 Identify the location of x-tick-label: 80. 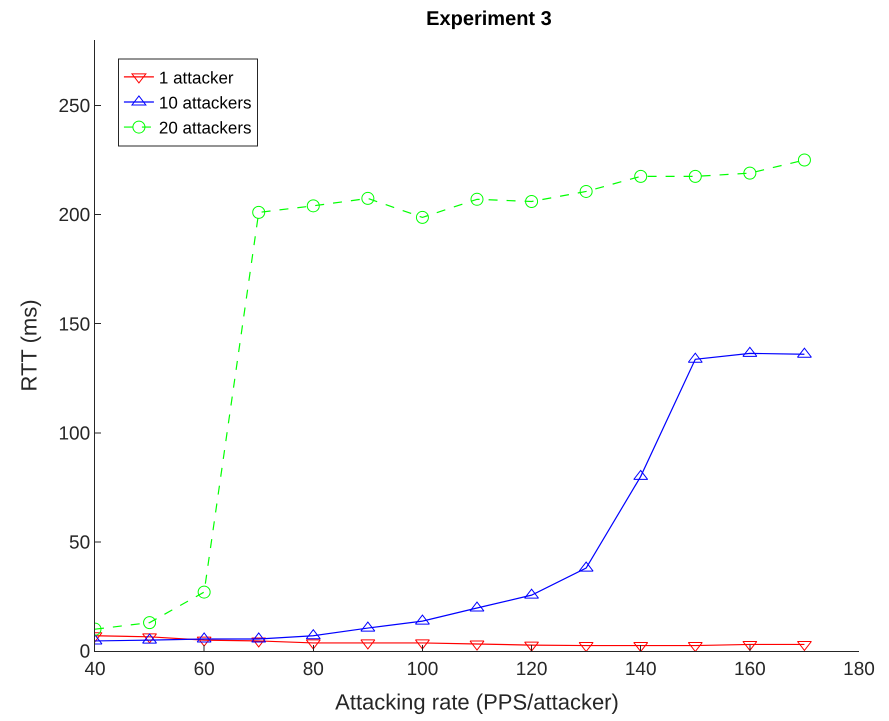
(313, 669).